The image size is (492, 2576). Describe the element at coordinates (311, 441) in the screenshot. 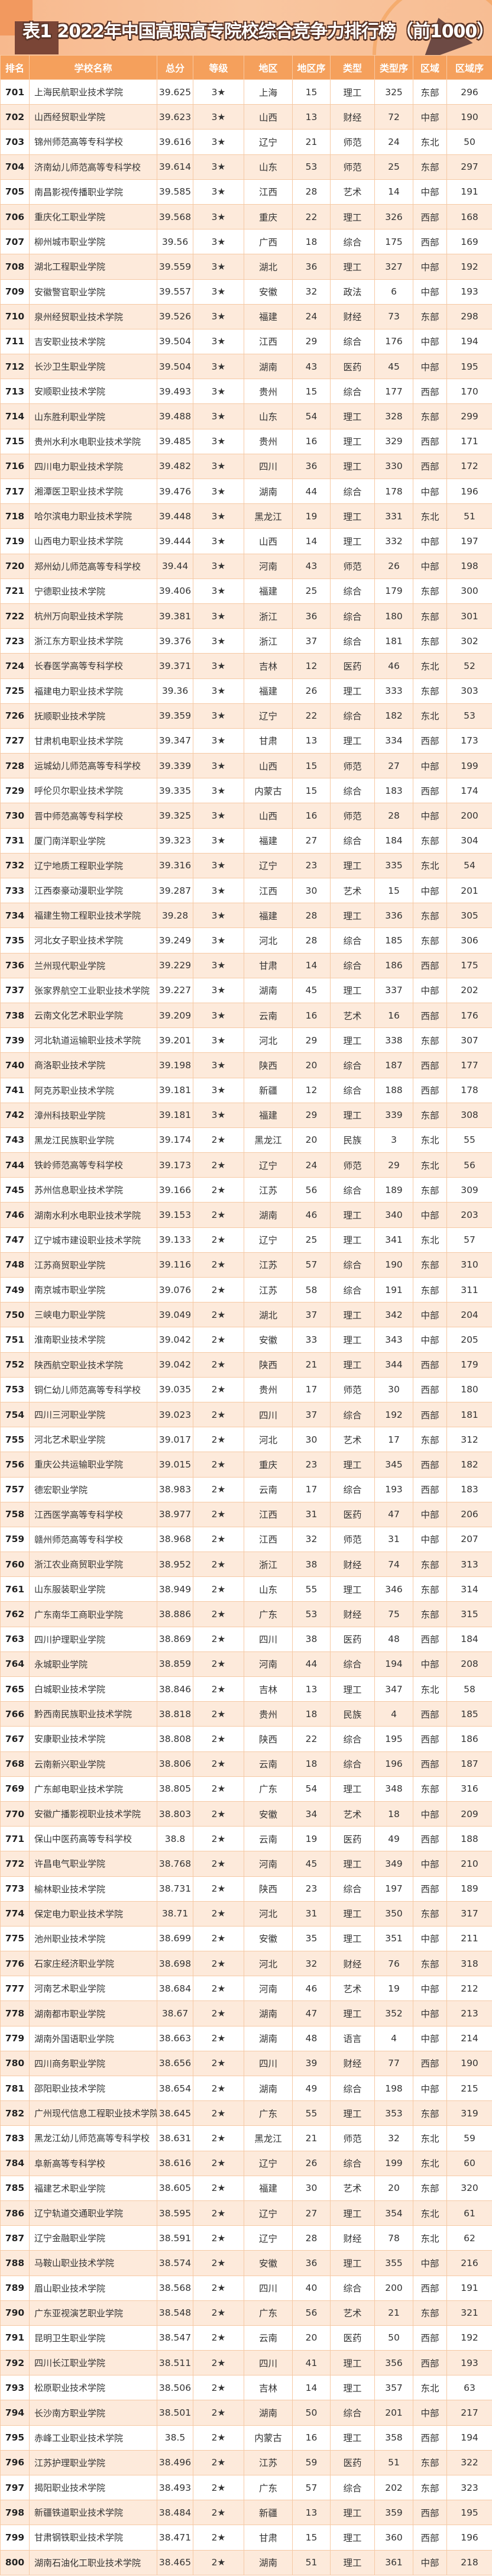

I see `cell-region-rank: 16` at that location.